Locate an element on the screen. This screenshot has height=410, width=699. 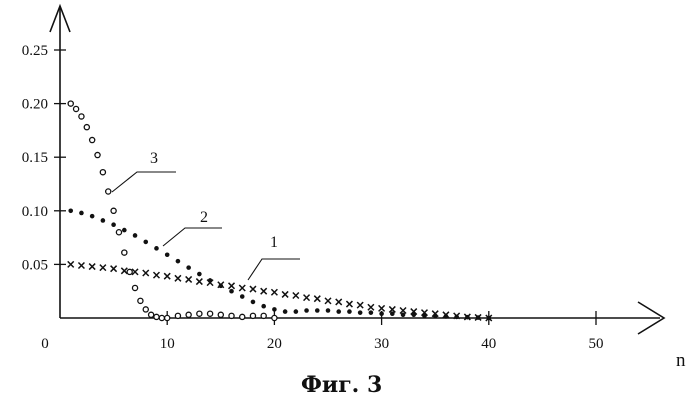
curve-3-leader is located at coordinates (144, 182).